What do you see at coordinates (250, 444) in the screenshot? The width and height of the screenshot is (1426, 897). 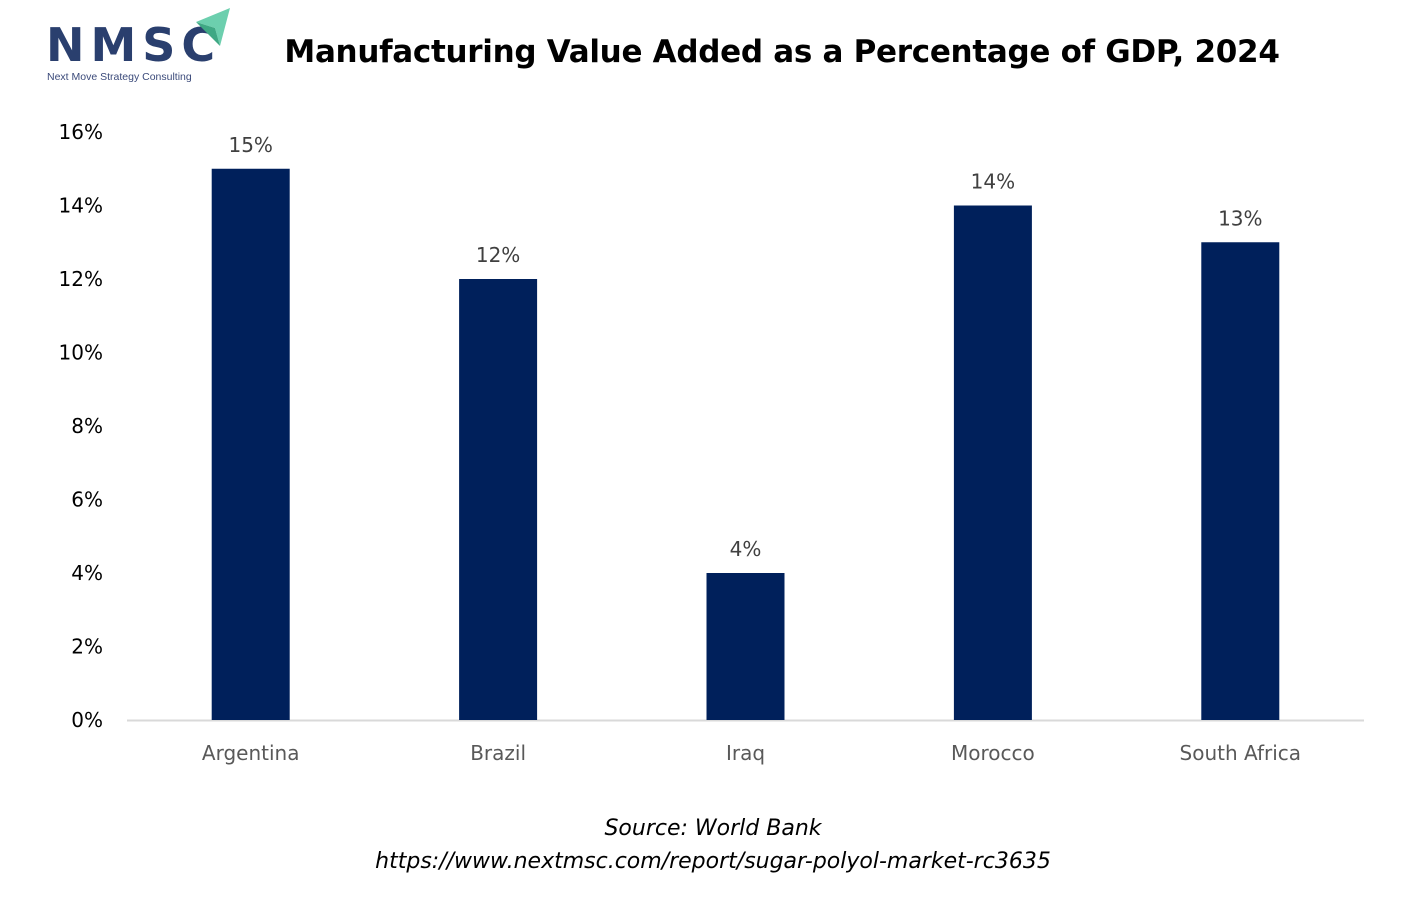 I see `bar-argentina` at bounding box center [250, 444].